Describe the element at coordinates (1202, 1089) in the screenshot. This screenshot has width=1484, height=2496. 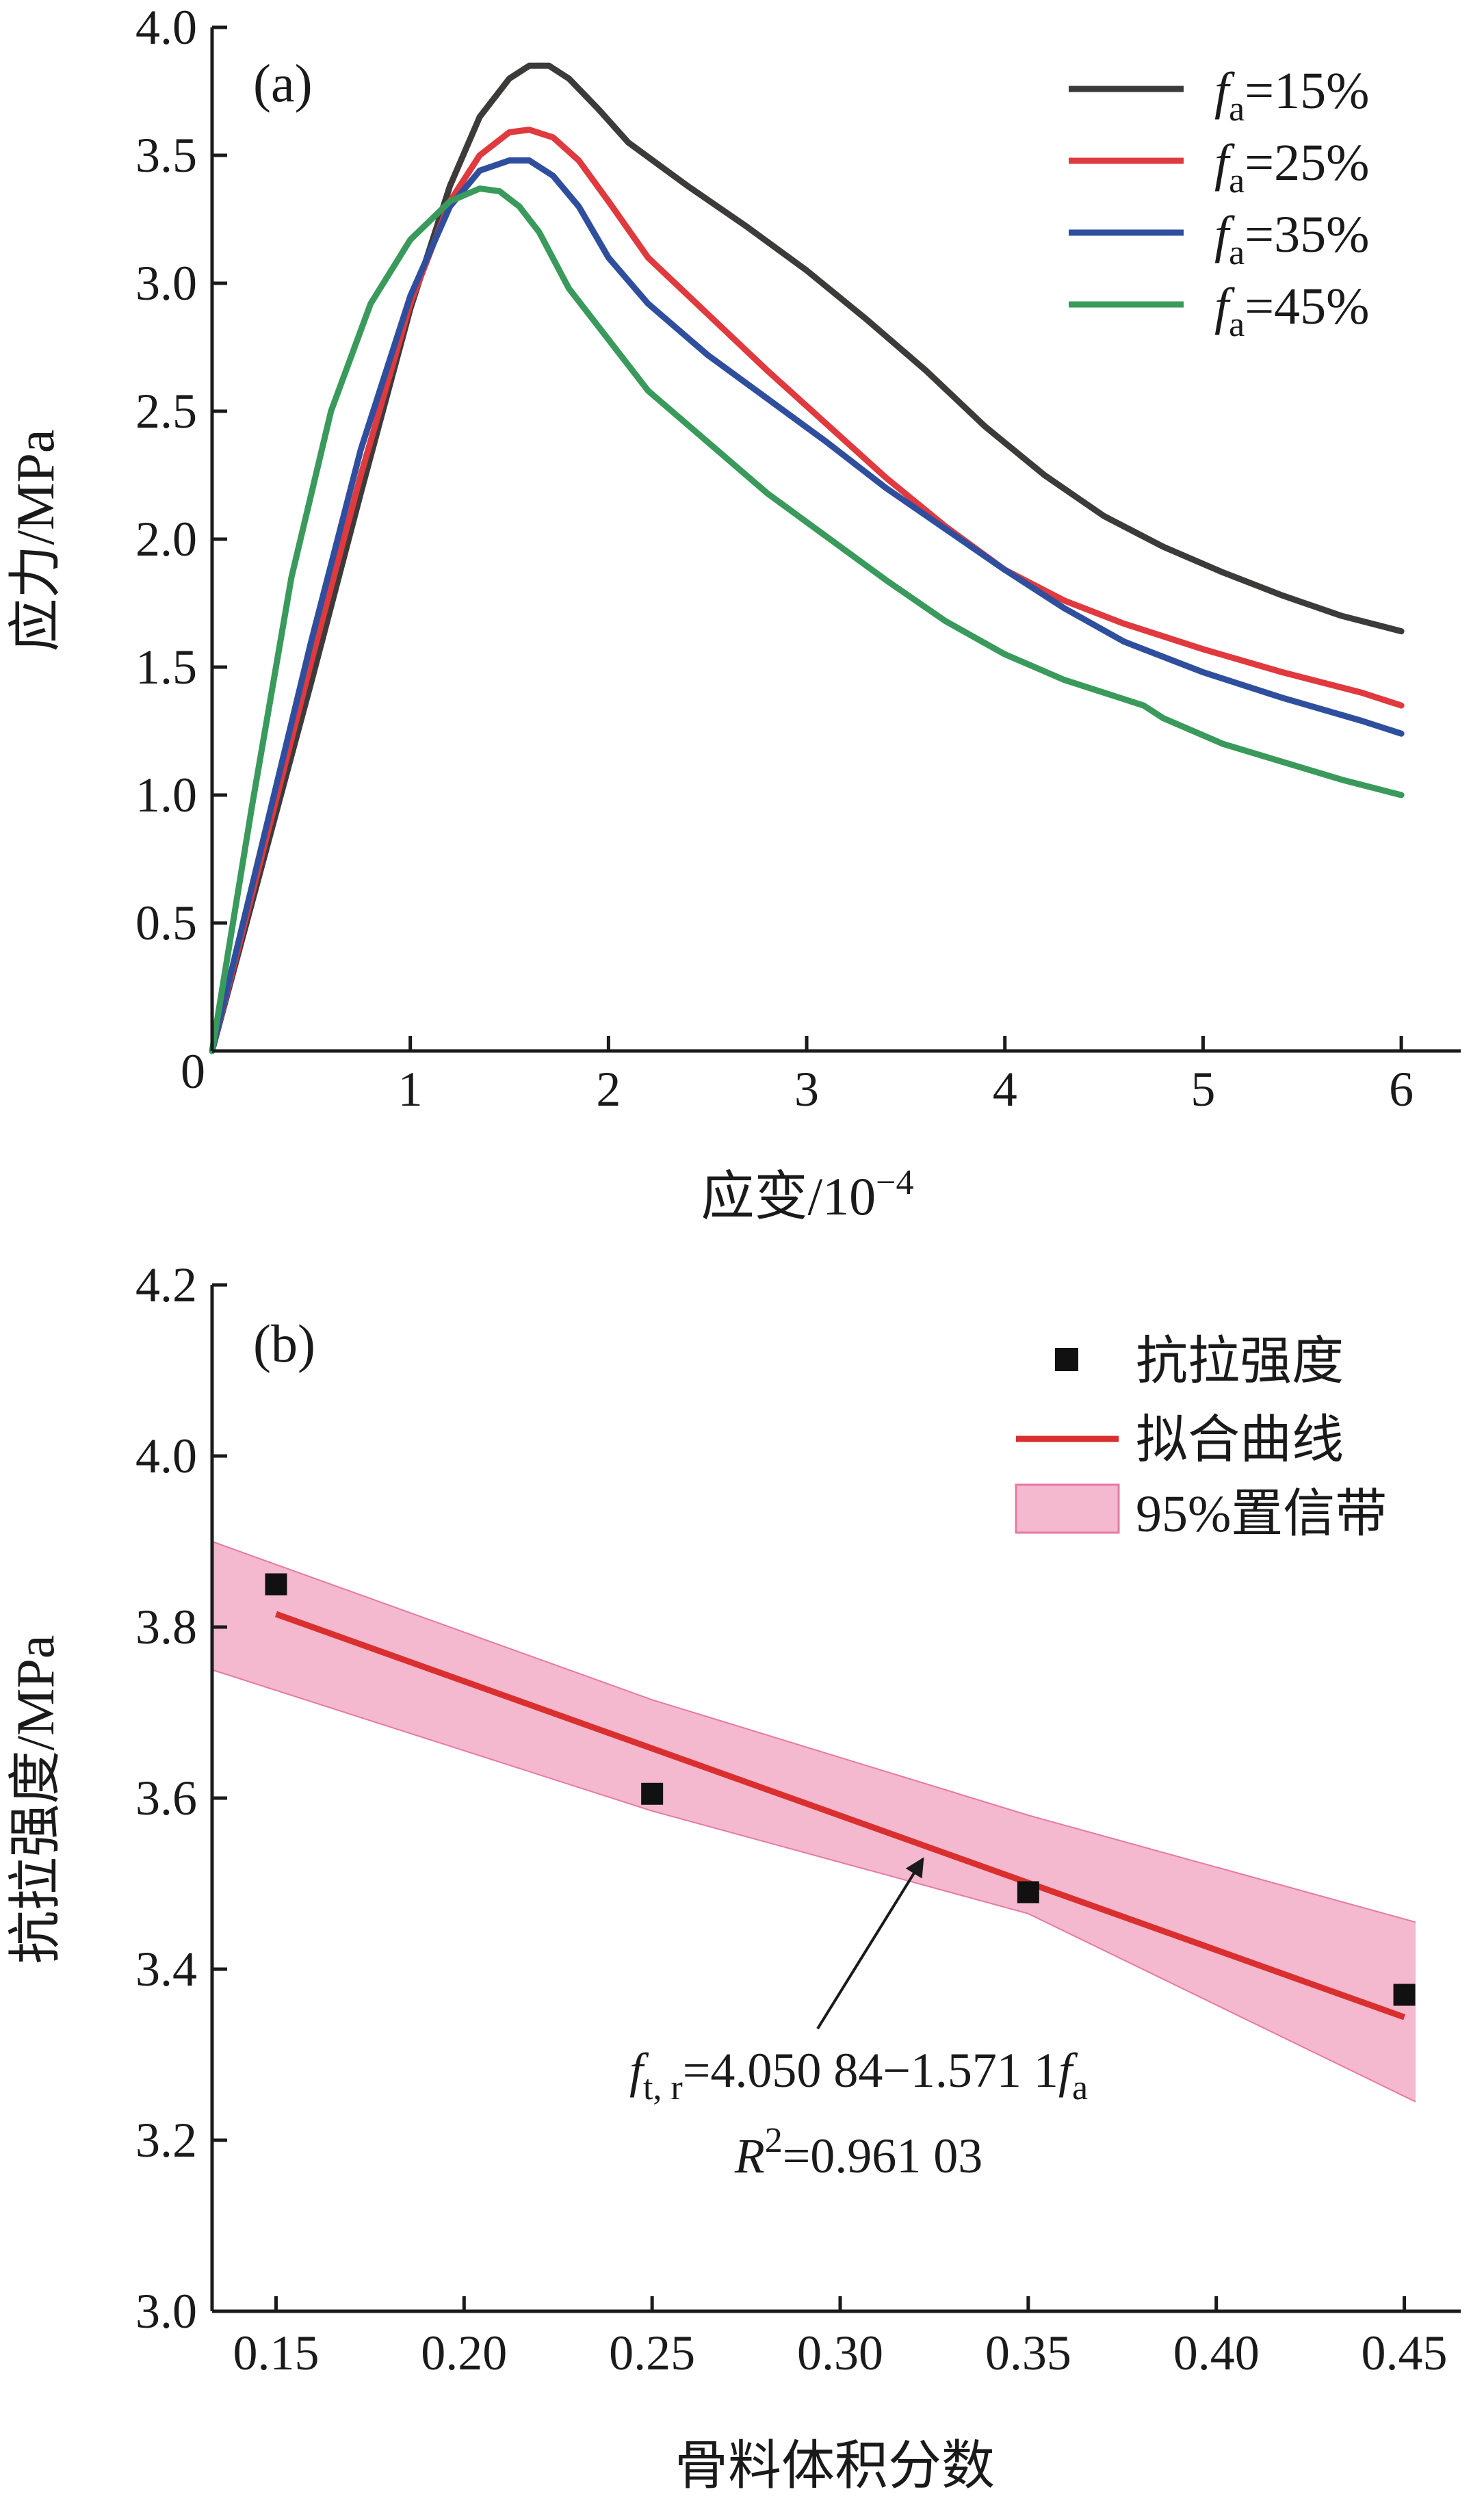
I see `x-tick-label: 5` at that location.